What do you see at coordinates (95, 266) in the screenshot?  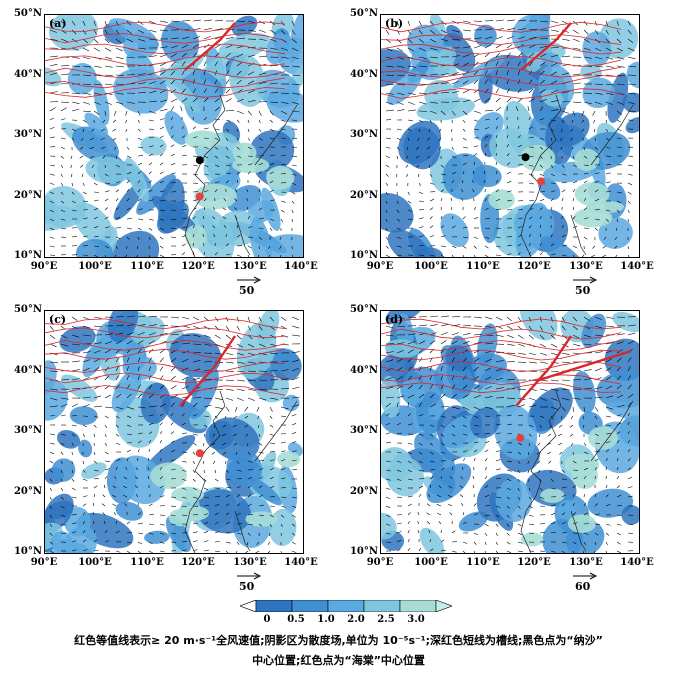 I see `lon-label-100e-a: 100°E` at bounding box center [95, 266].